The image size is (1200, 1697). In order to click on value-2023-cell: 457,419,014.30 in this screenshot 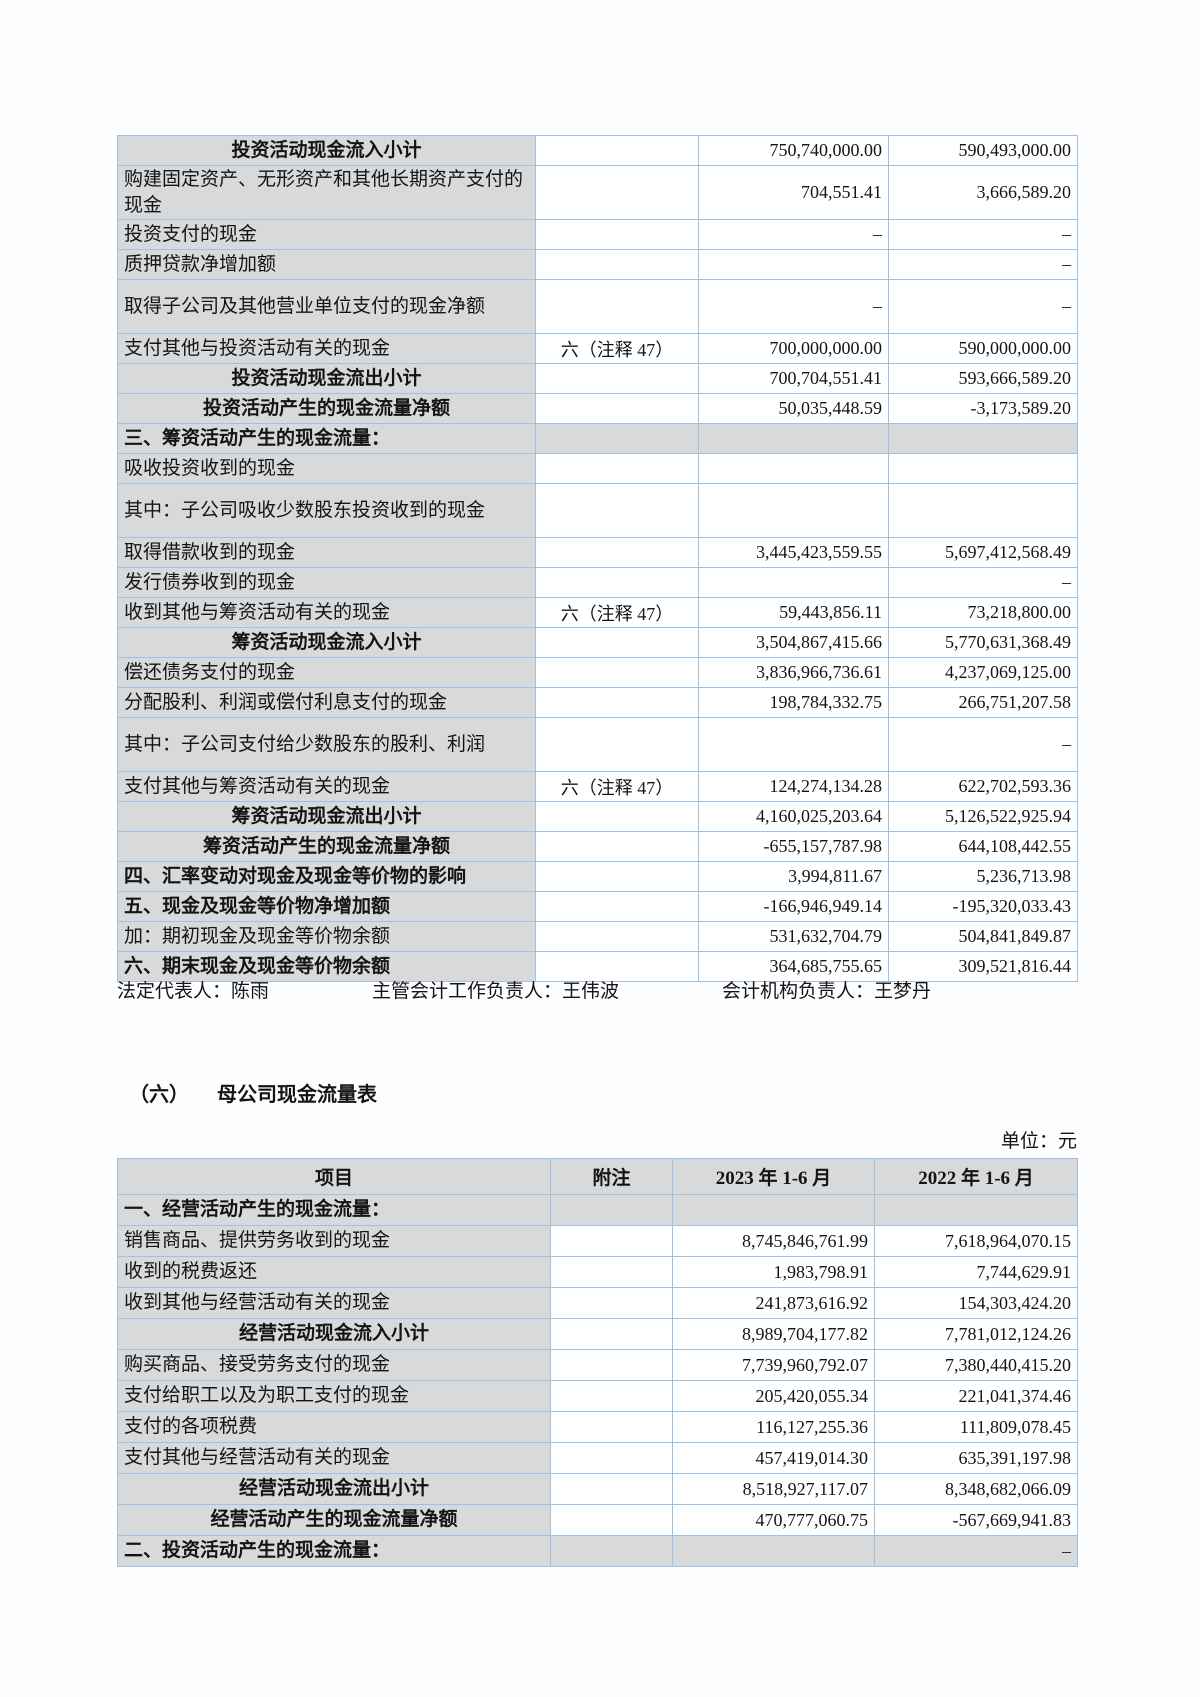, I will do `click(773, 1458)`.